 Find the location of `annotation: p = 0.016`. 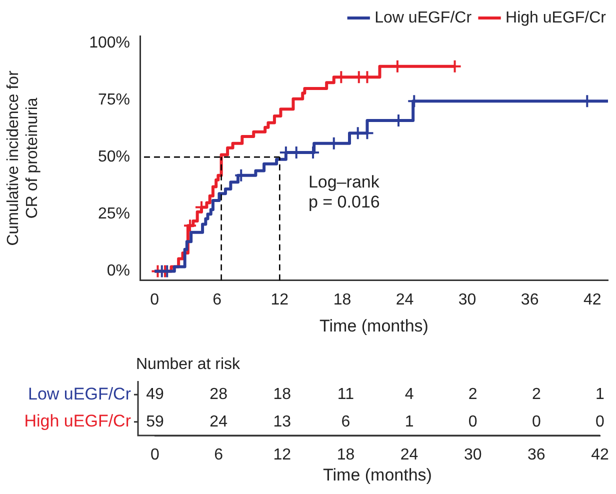

annotation: p = 0.016 is located at coordinates (344, 202).